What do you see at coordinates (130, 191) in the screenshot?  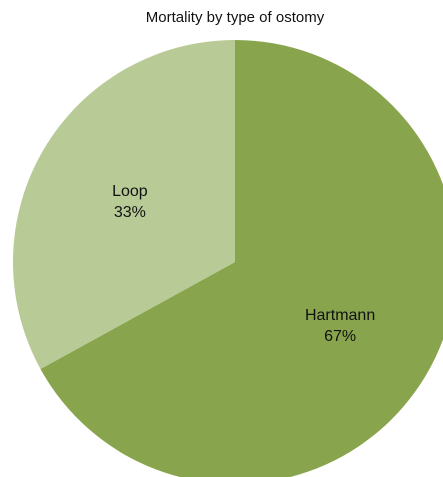 I see `pie-label-name: Loop` at bounding box center [130, 191].